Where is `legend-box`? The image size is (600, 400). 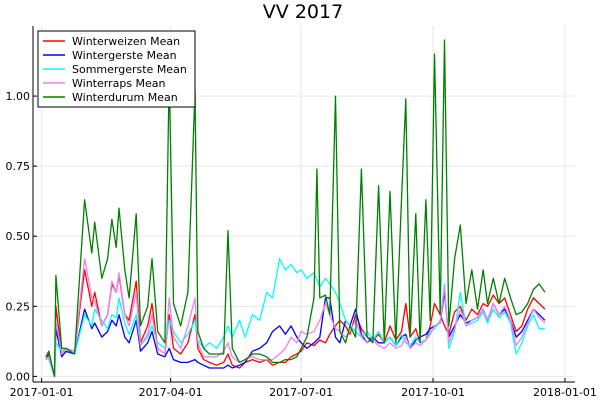
legend-box is located at coordinates (116, 69).